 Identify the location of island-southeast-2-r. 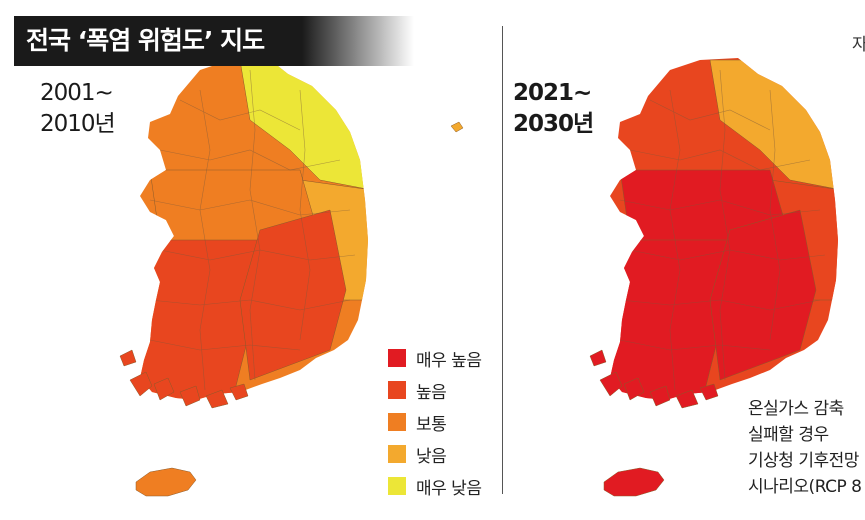
(709, 392).